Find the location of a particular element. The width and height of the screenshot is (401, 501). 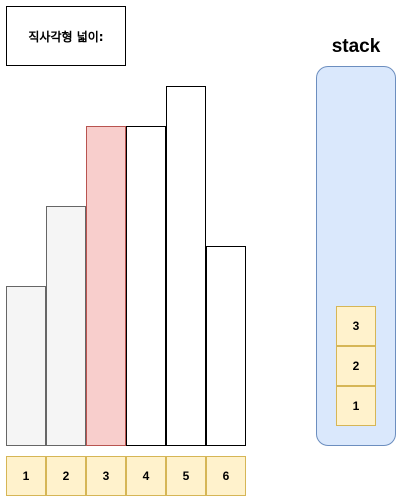

stack-item-bottom: 1 is located at coordinates (356, 406).